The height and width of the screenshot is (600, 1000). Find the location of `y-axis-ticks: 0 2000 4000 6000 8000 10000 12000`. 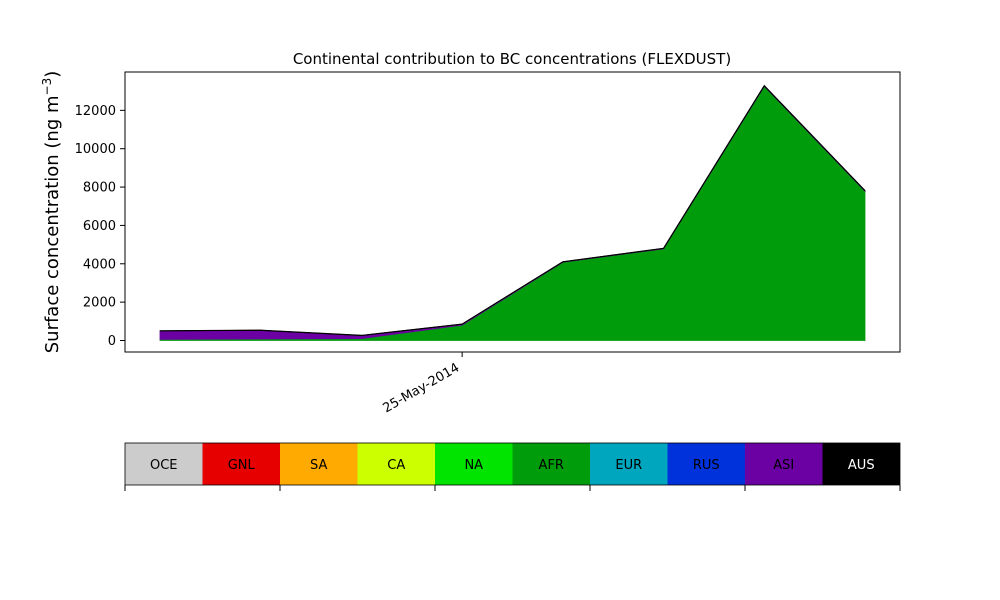

y-axis-ticks: 0 2000 4000 6000 8000 10000 12000 is located at coordinates (100, 226).